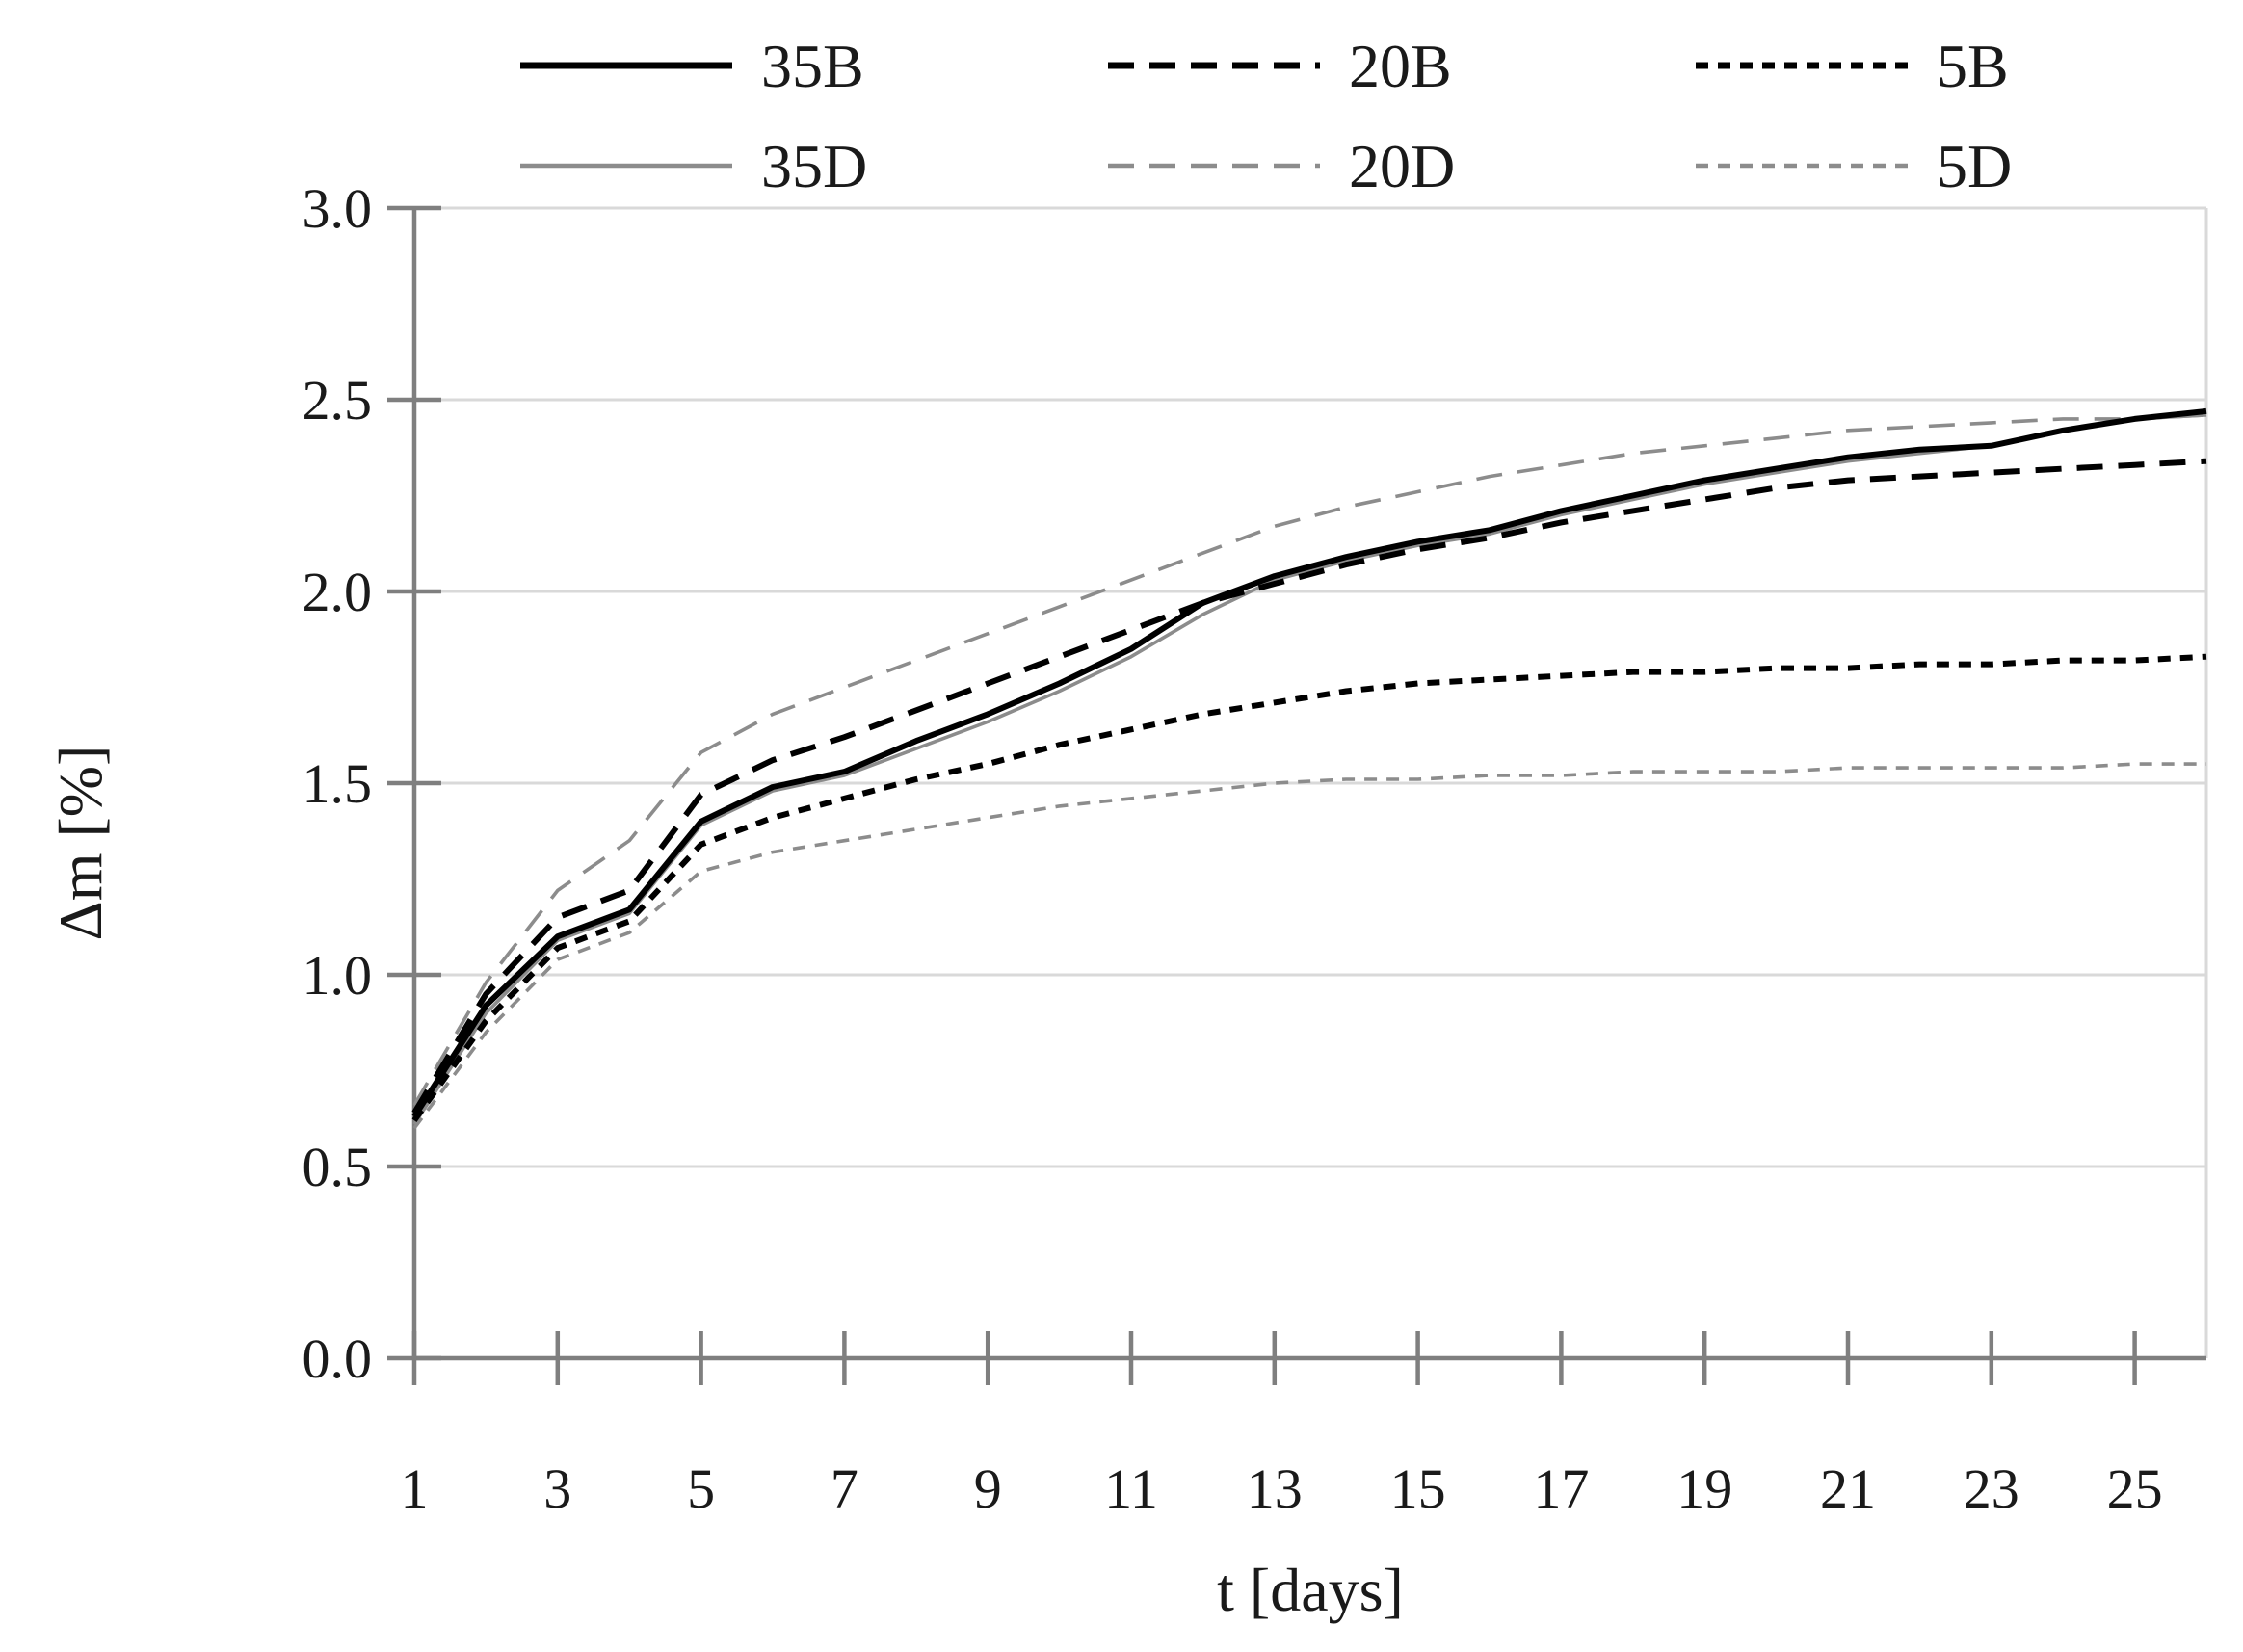  What do you see at coordinates (557, 1488) in the screenshot?
I see `x-tick-label-3: 3` at bounding box center [557, 1488].